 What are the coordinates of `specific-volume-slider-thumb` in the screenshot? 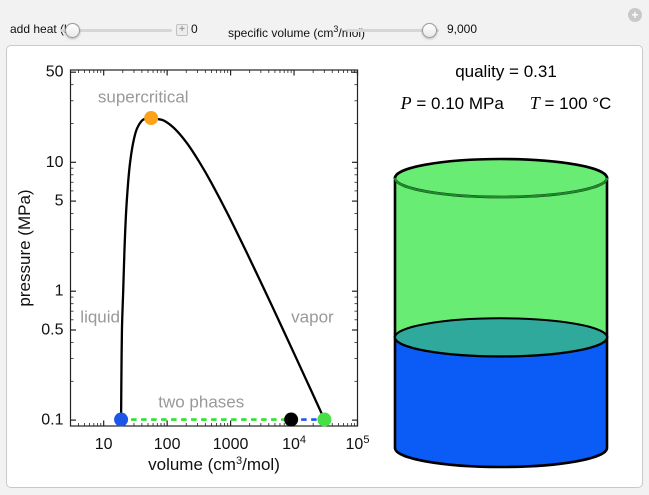 It's located at (429, 30).